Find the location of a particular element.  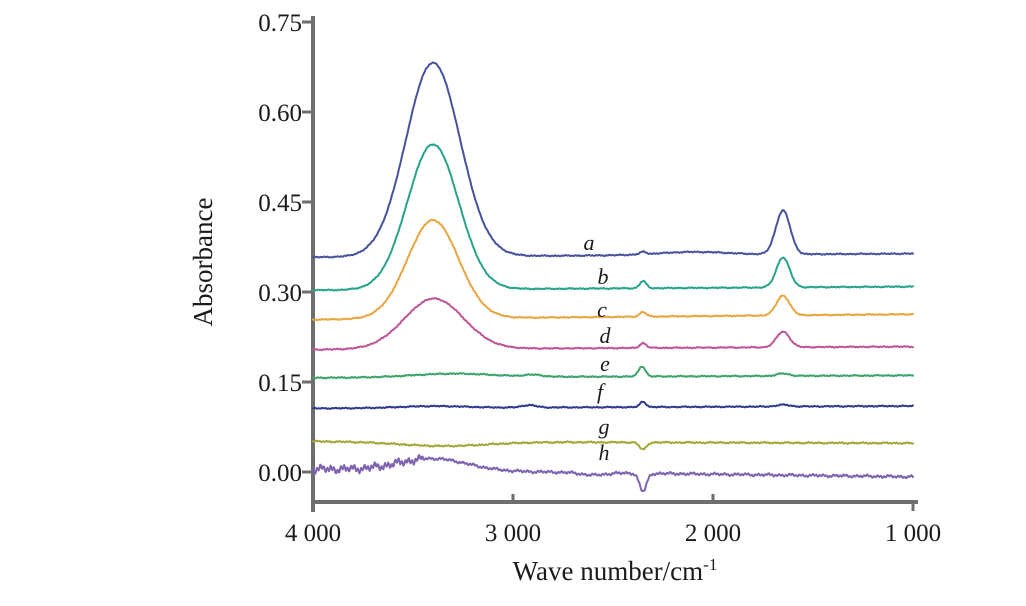

curve-label-d: d is located at coordinates (605, 335).